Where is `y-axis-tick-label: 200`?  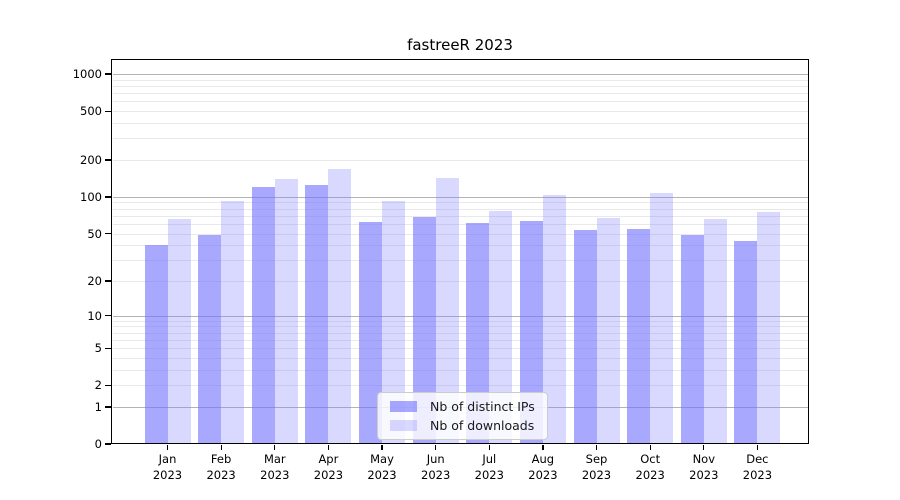 y-axis-tick-label: 200 is located at coordinates (91, 160).